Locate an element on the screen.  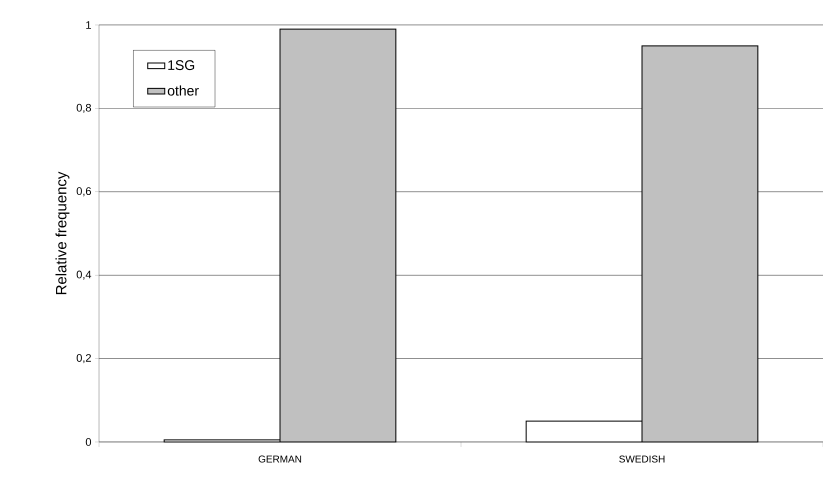
x-tick-label: SWEDISH is located at coordinates (641, 459).